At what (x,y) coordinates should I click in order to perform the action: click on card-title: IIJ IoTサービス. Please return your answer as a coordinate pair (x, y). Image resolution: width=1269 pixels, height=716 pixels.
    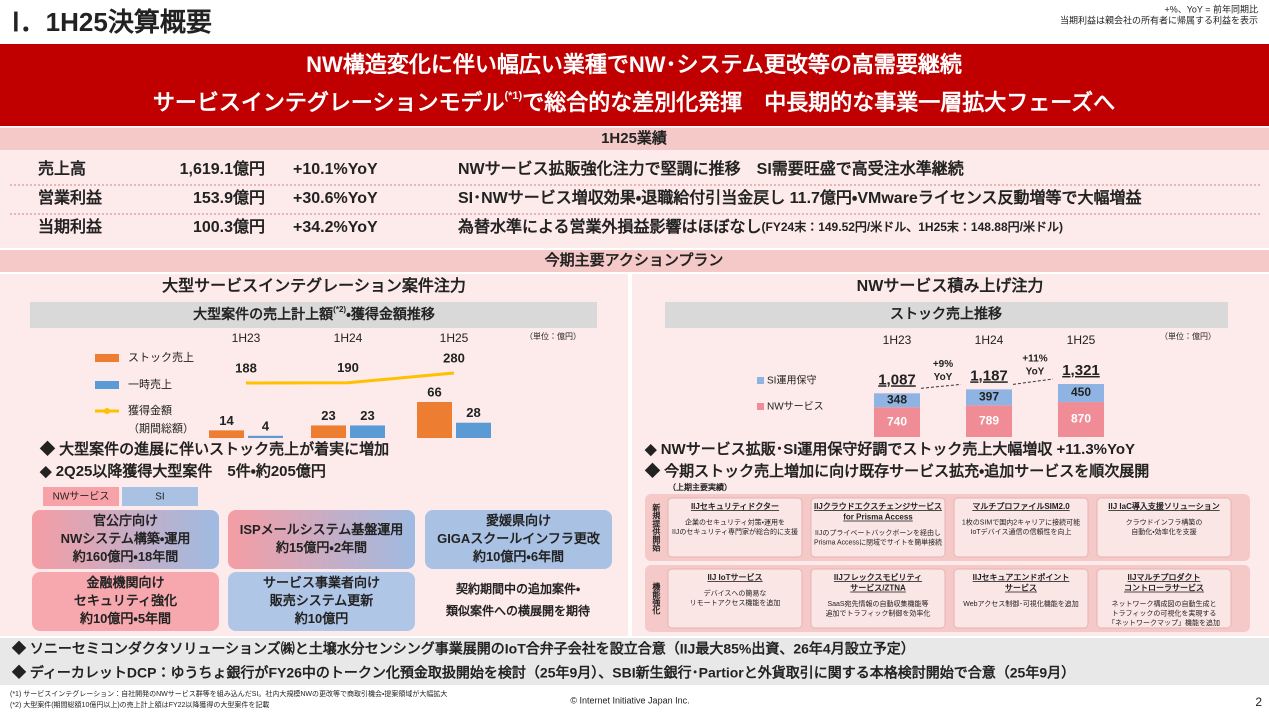
    Looking at the image, I should click on (734, 577).